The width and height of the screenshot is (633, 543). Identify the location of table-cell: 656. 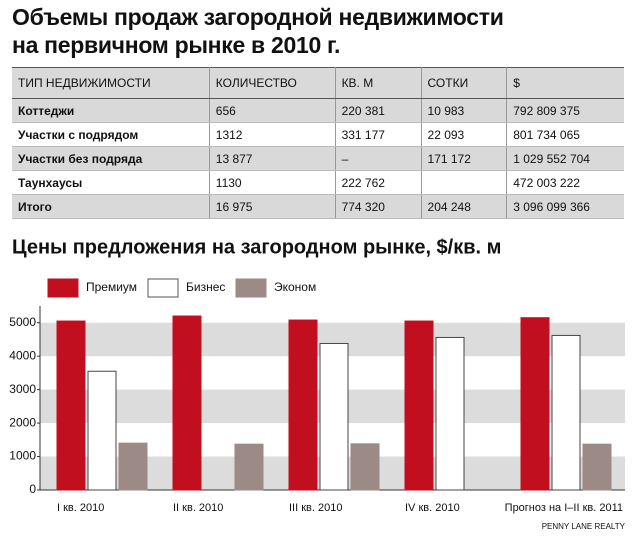
(272, 110).